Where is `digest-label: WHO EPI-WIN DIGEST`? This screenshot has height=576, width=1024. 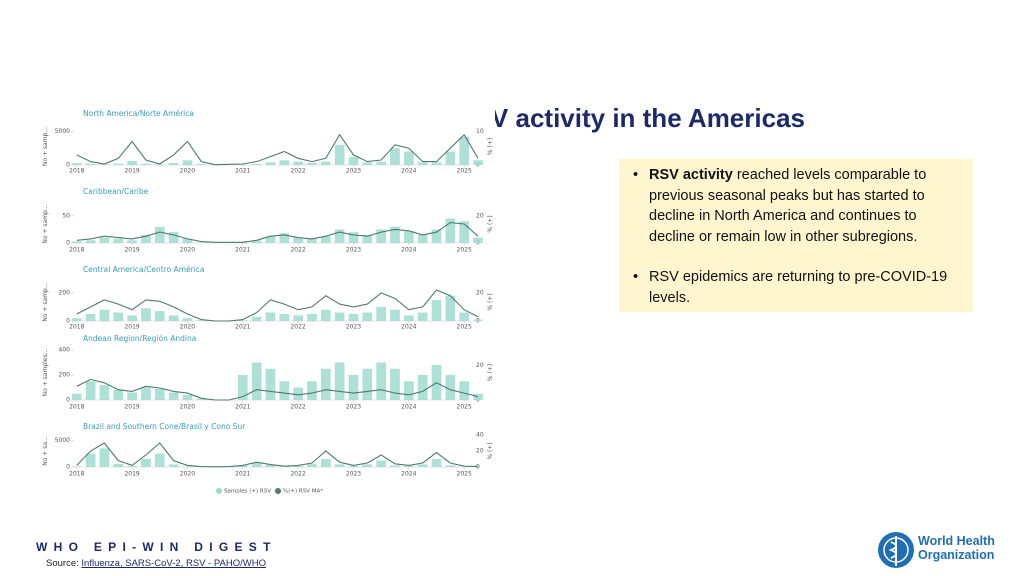 digest-label: WHO EPI-WIN DIGEST is located at coordinates (156, 547).